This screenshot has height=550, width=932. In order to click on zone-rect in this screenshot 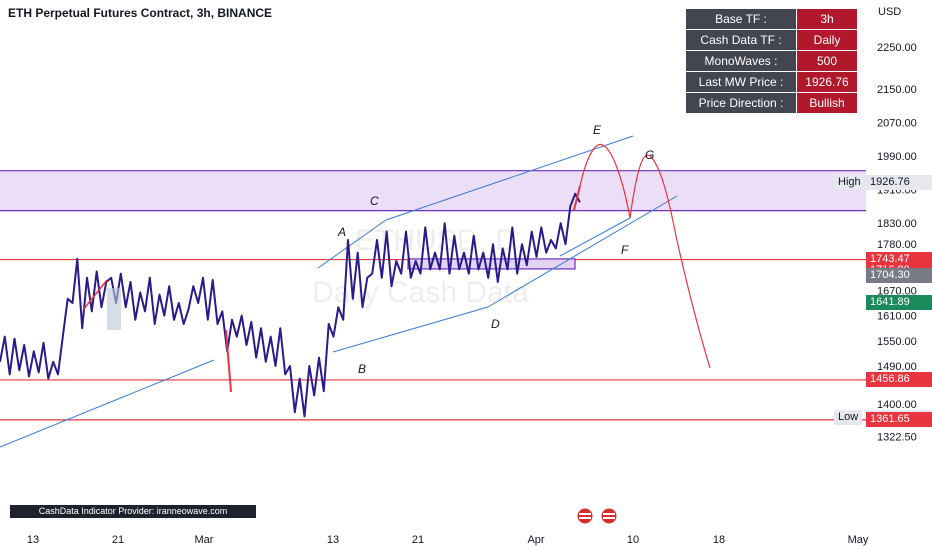, I will do `click(433, 190)`.